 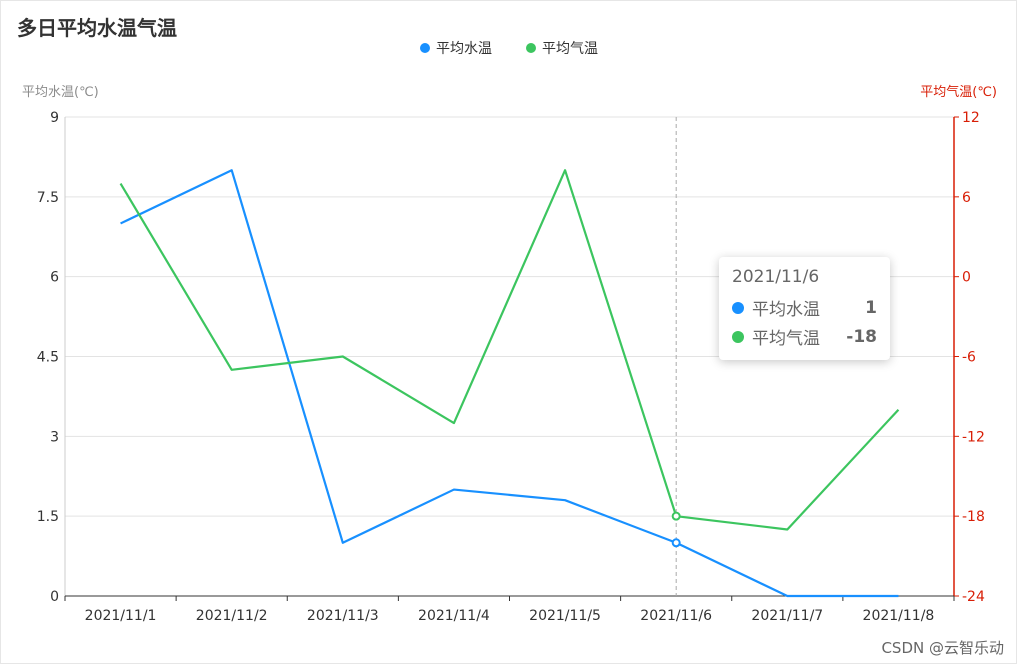 I want to click on legend: 平均水温 平均气温, so click(x=509, y=48).